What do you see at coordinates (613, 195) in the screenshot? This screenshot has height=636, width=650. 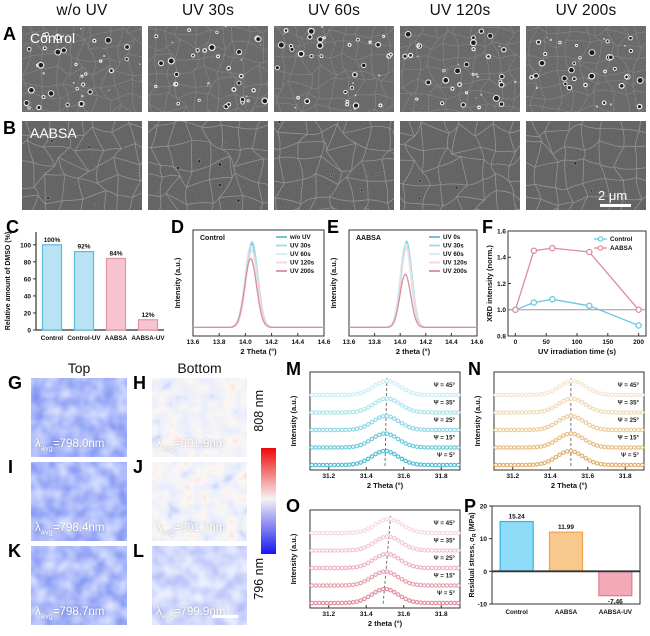 I see `scale-bar-label: 2 μm` at bounding box center [613, 195].